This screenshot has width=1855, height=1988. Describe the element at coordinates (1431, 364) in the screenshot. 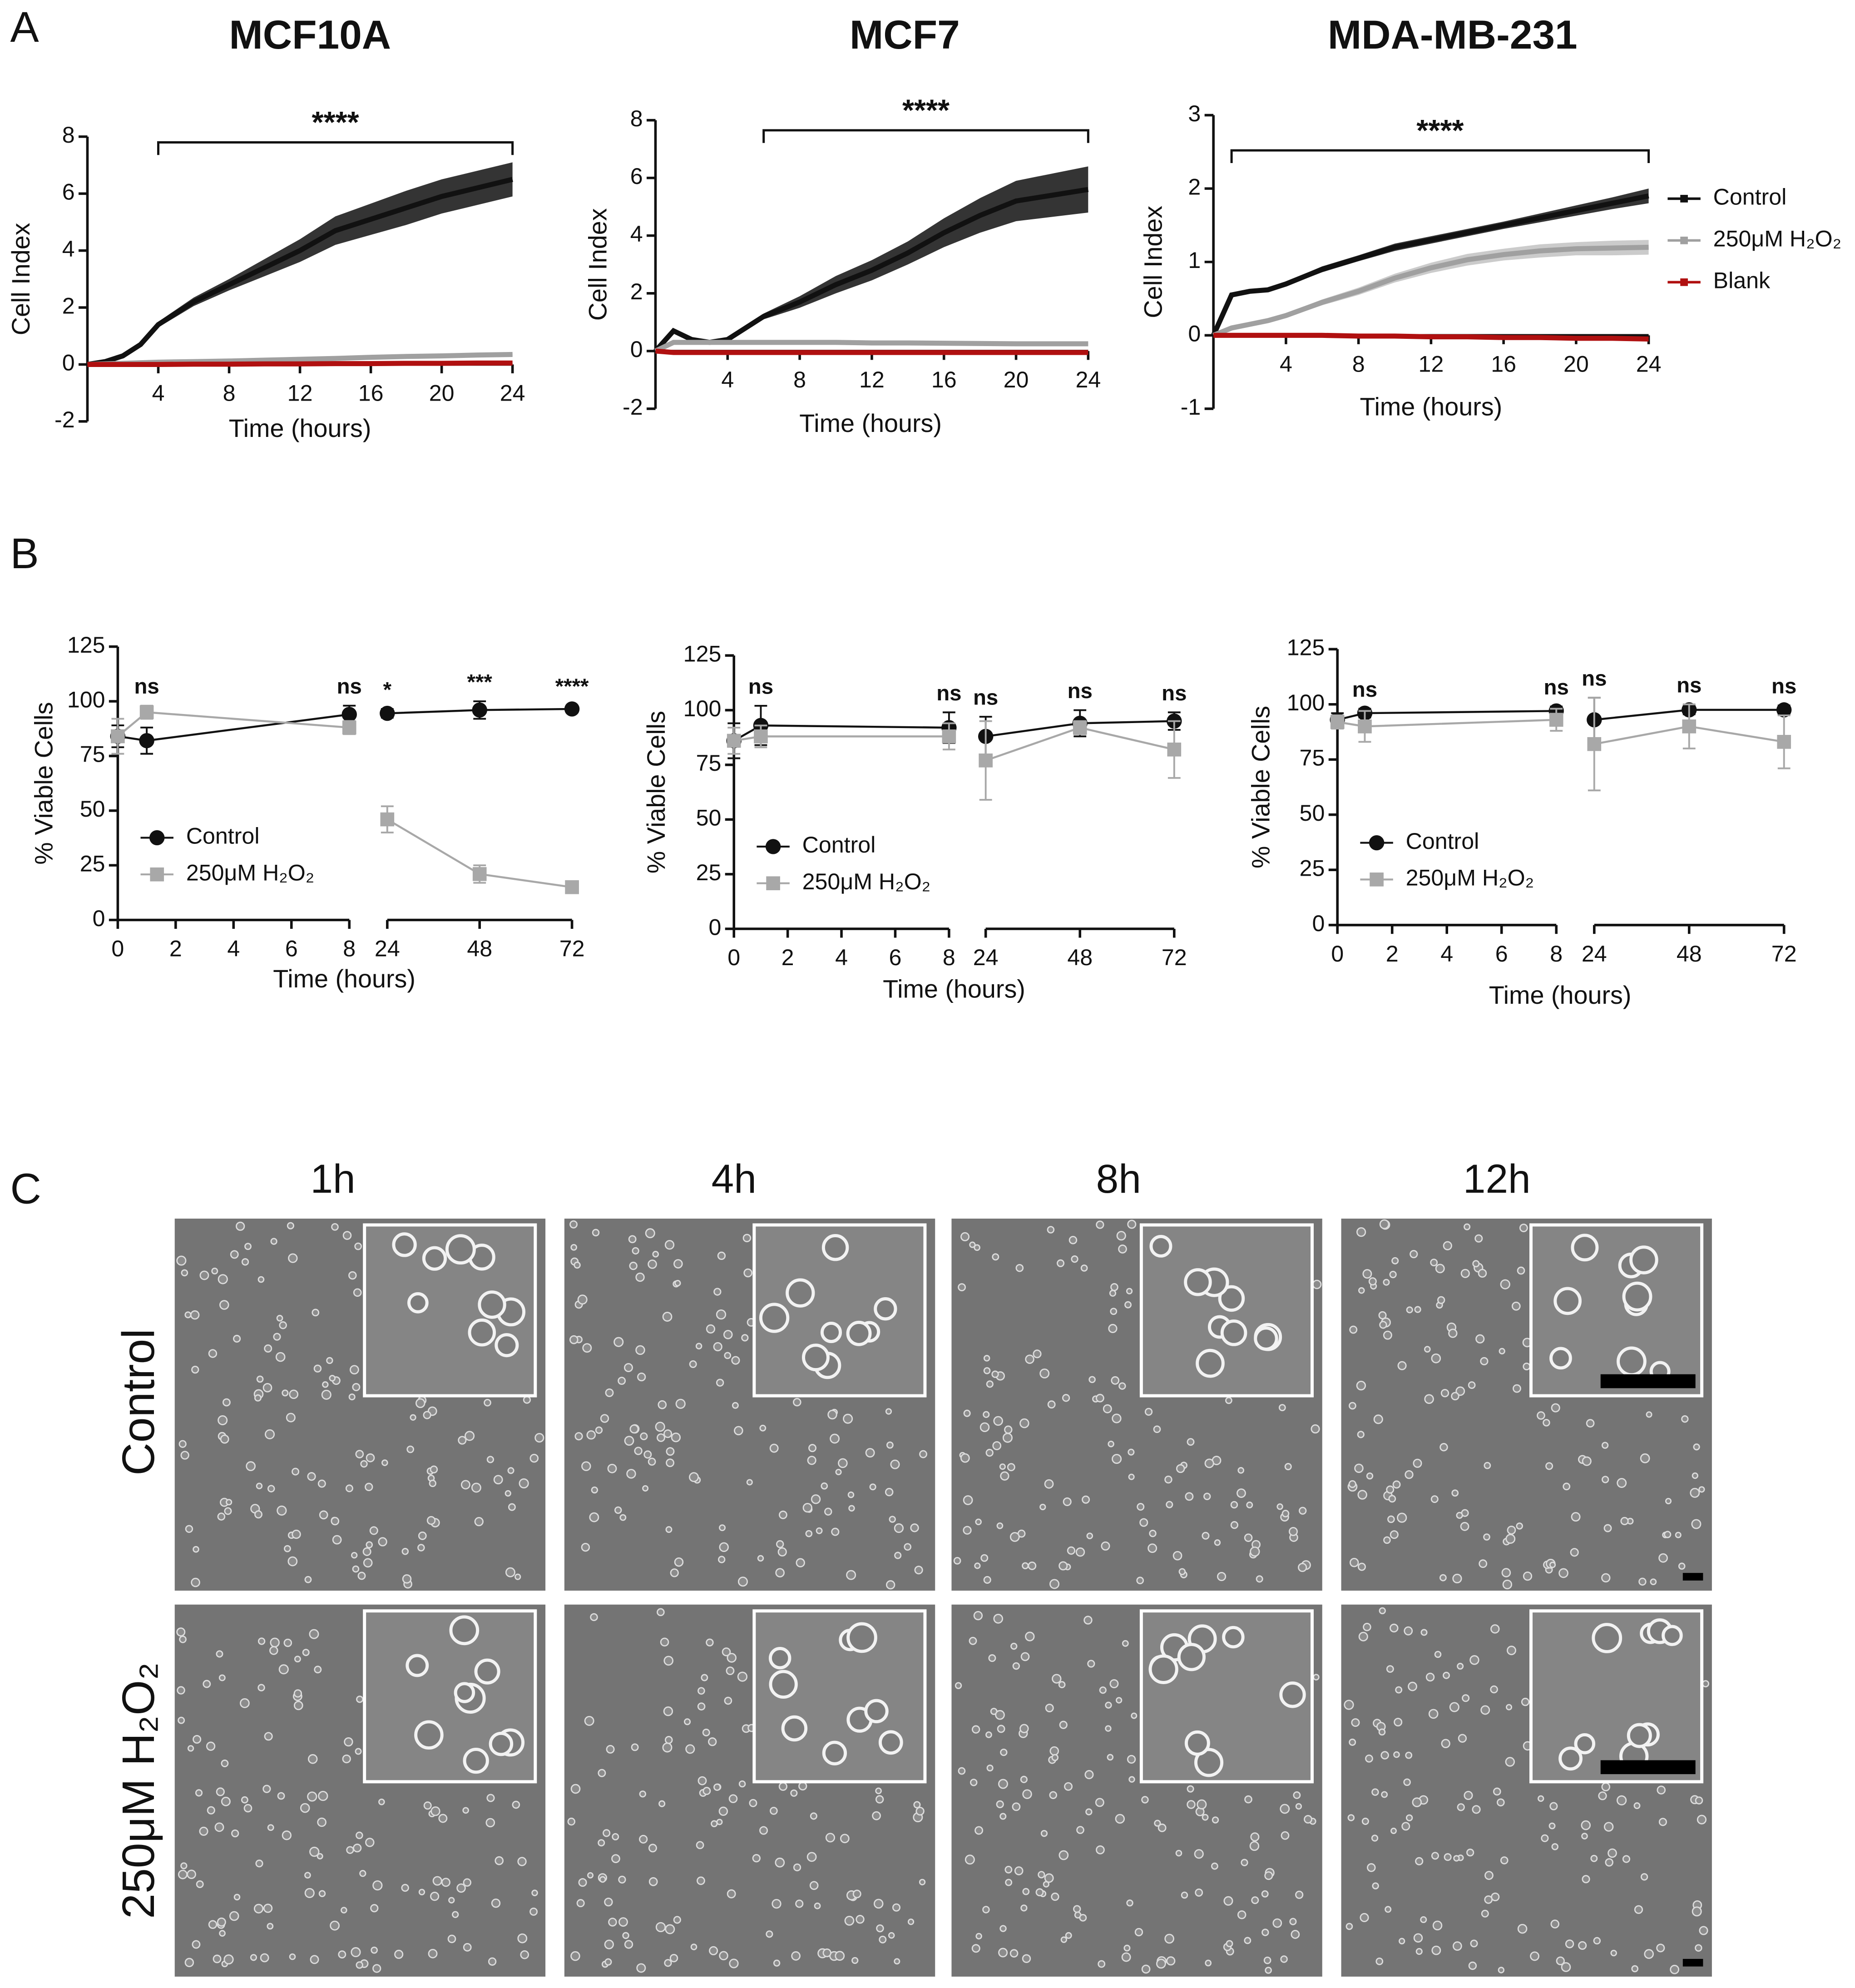

I see `x-tick-label: 12` at that location.